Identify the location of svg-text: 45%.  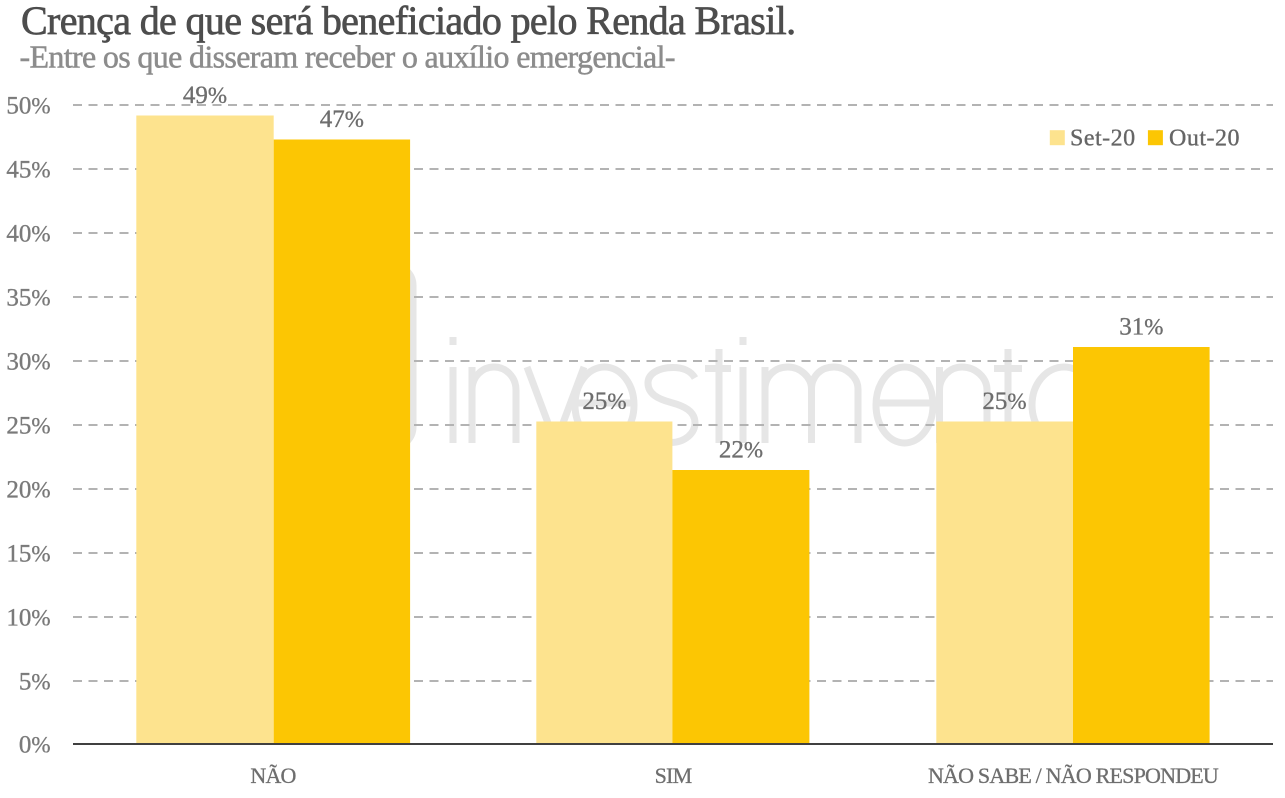
(28, 170).